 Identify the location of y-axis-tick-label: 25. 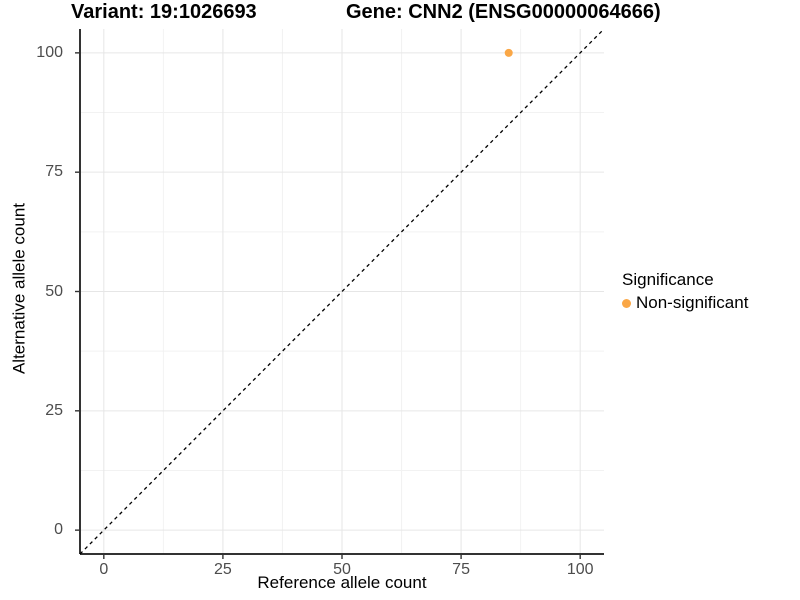
(54, 410).